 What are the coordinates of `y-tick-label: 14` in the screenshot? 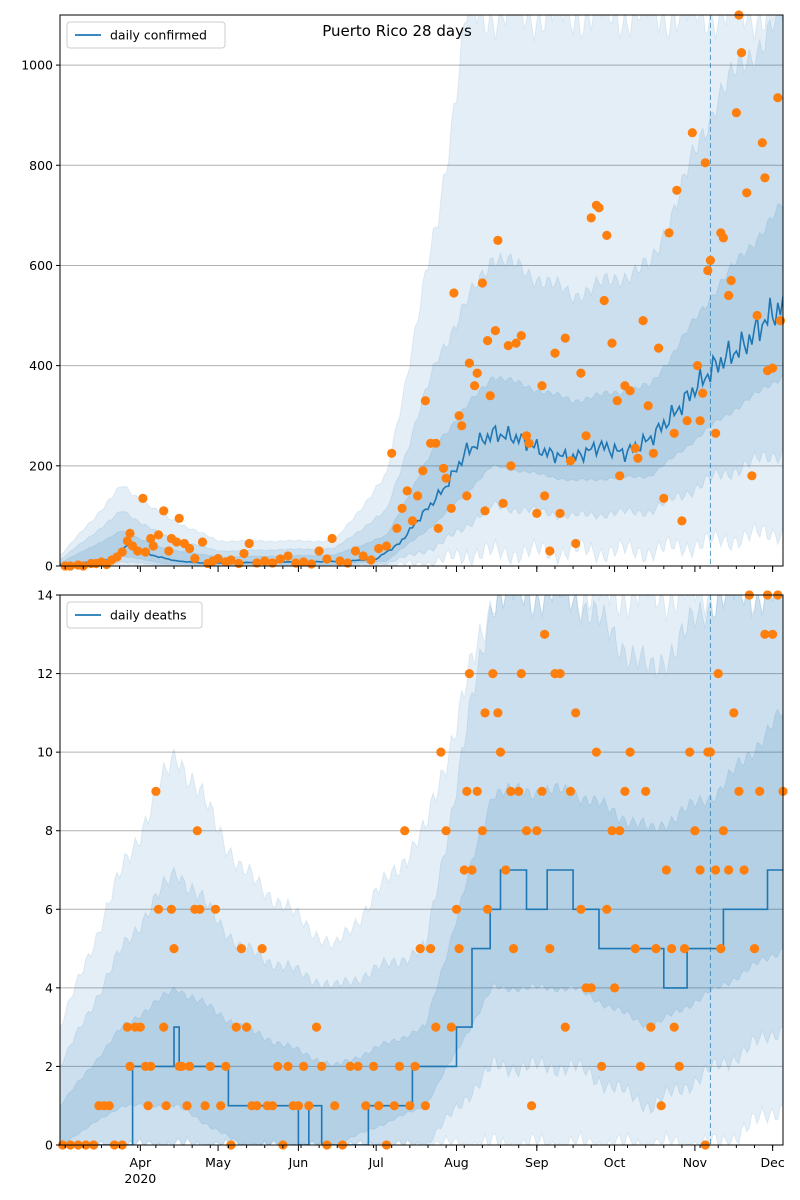 It's located at (45, 595).